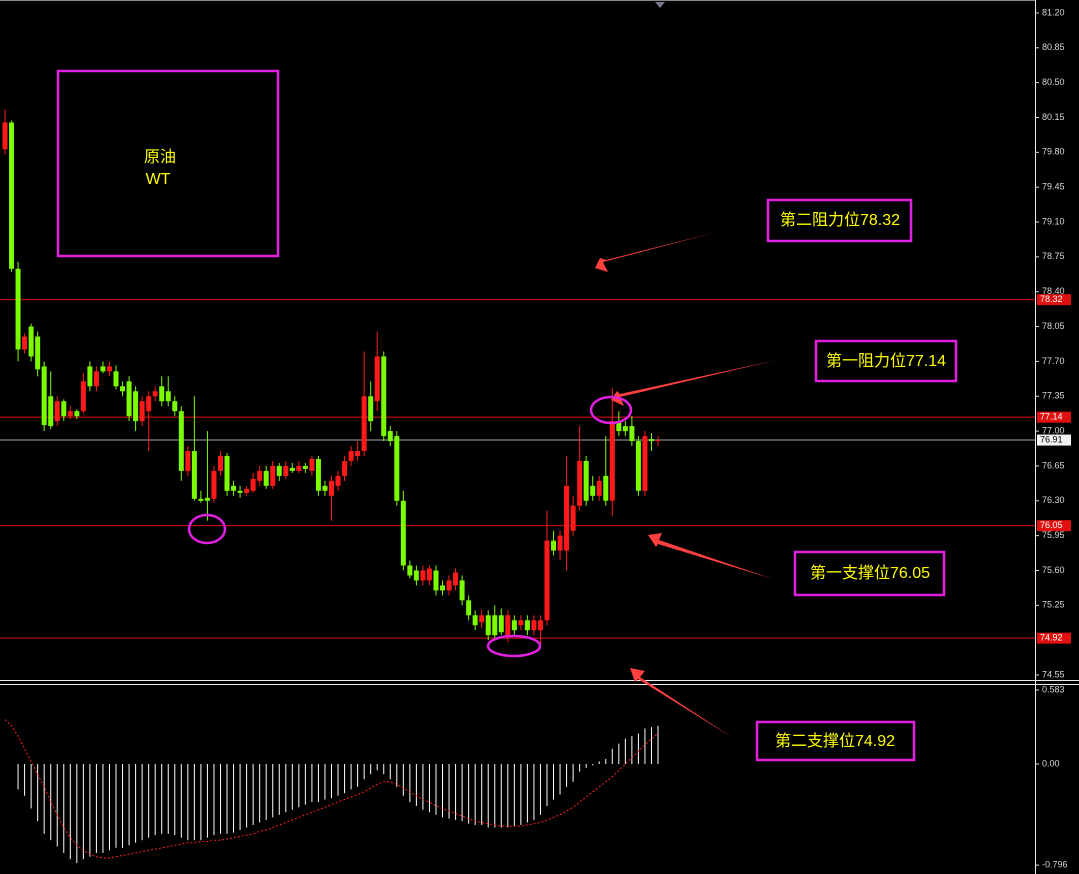 The image size is (1079, 874). I want to click on y-tick-label: 77.00, so click(1053, 430).